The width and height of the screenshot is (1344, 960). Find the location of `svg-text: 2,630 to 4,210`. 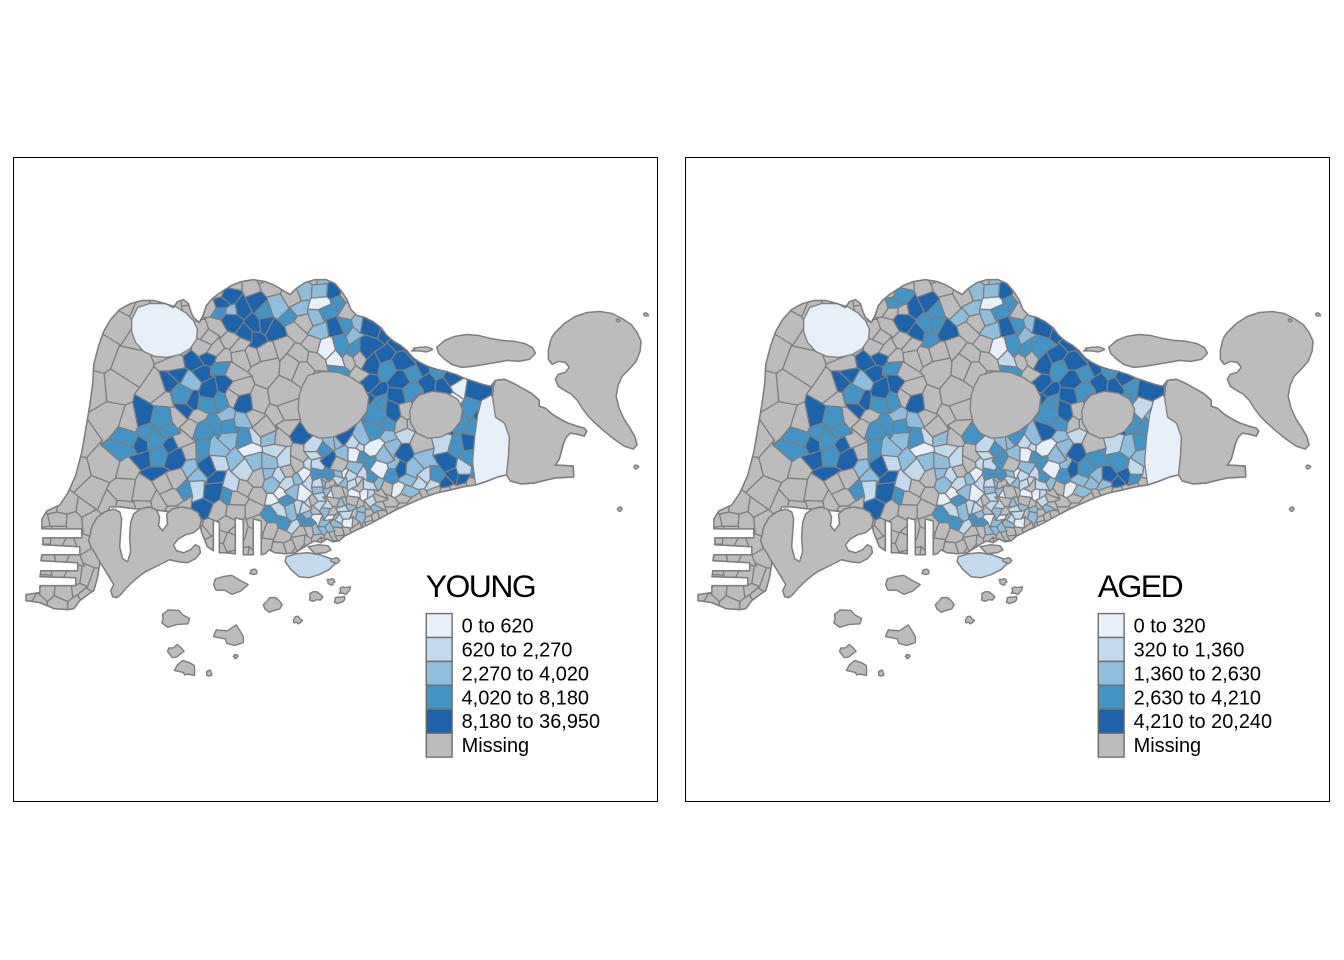

svg-text: 2,630 to 4,210 is located at coordinates (1197, 698).